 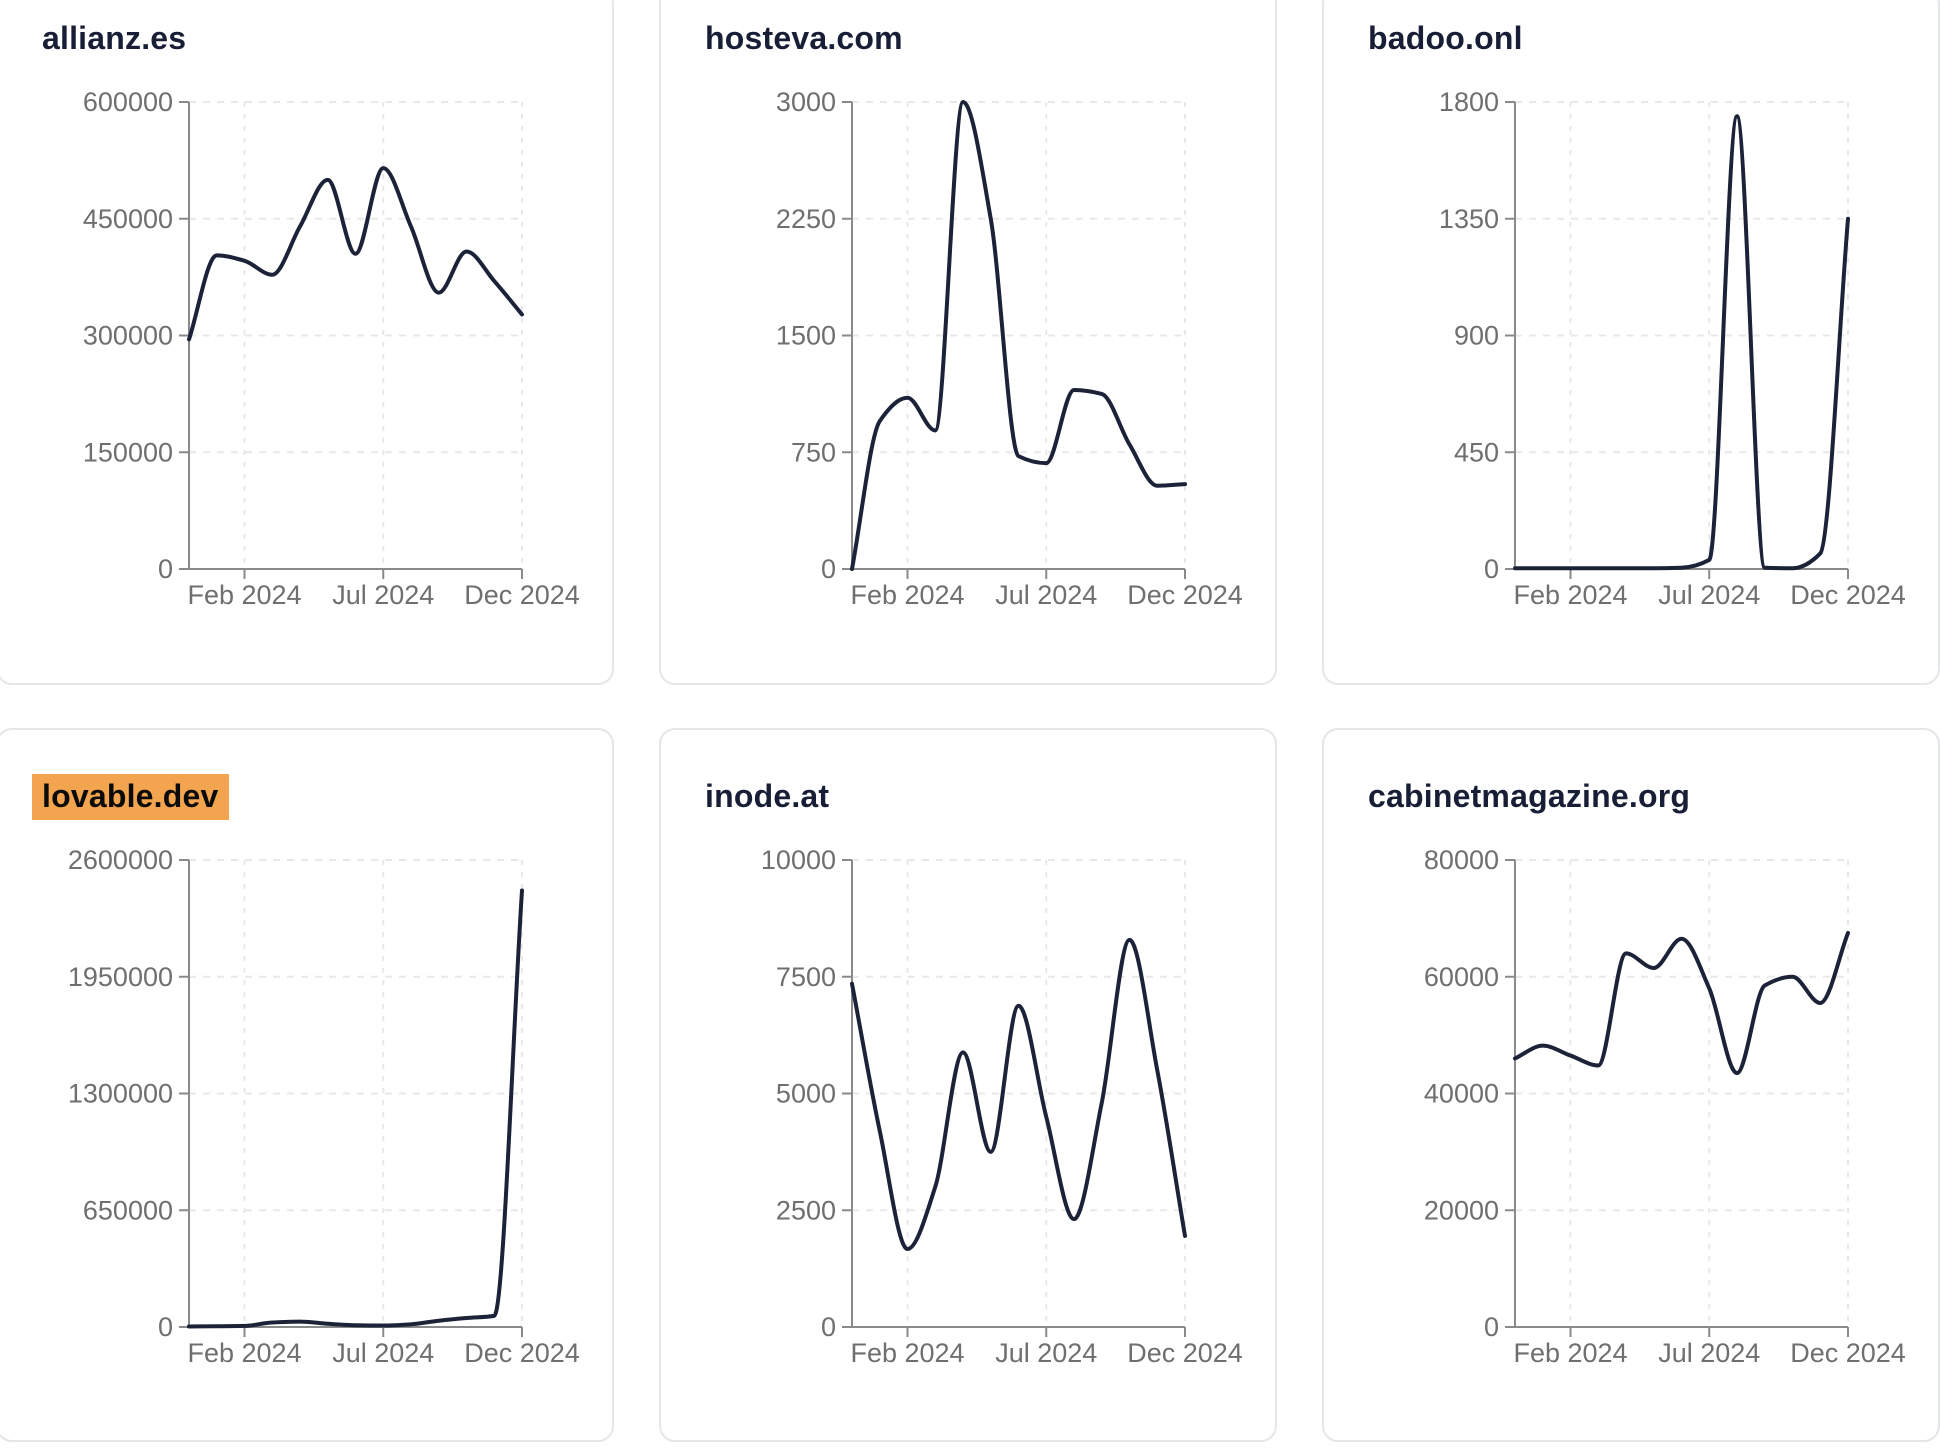 What do you see at coordinates (813, 452) in the screenshot?
I see `y-tick-label: 750` at bounding box center [813, 452].